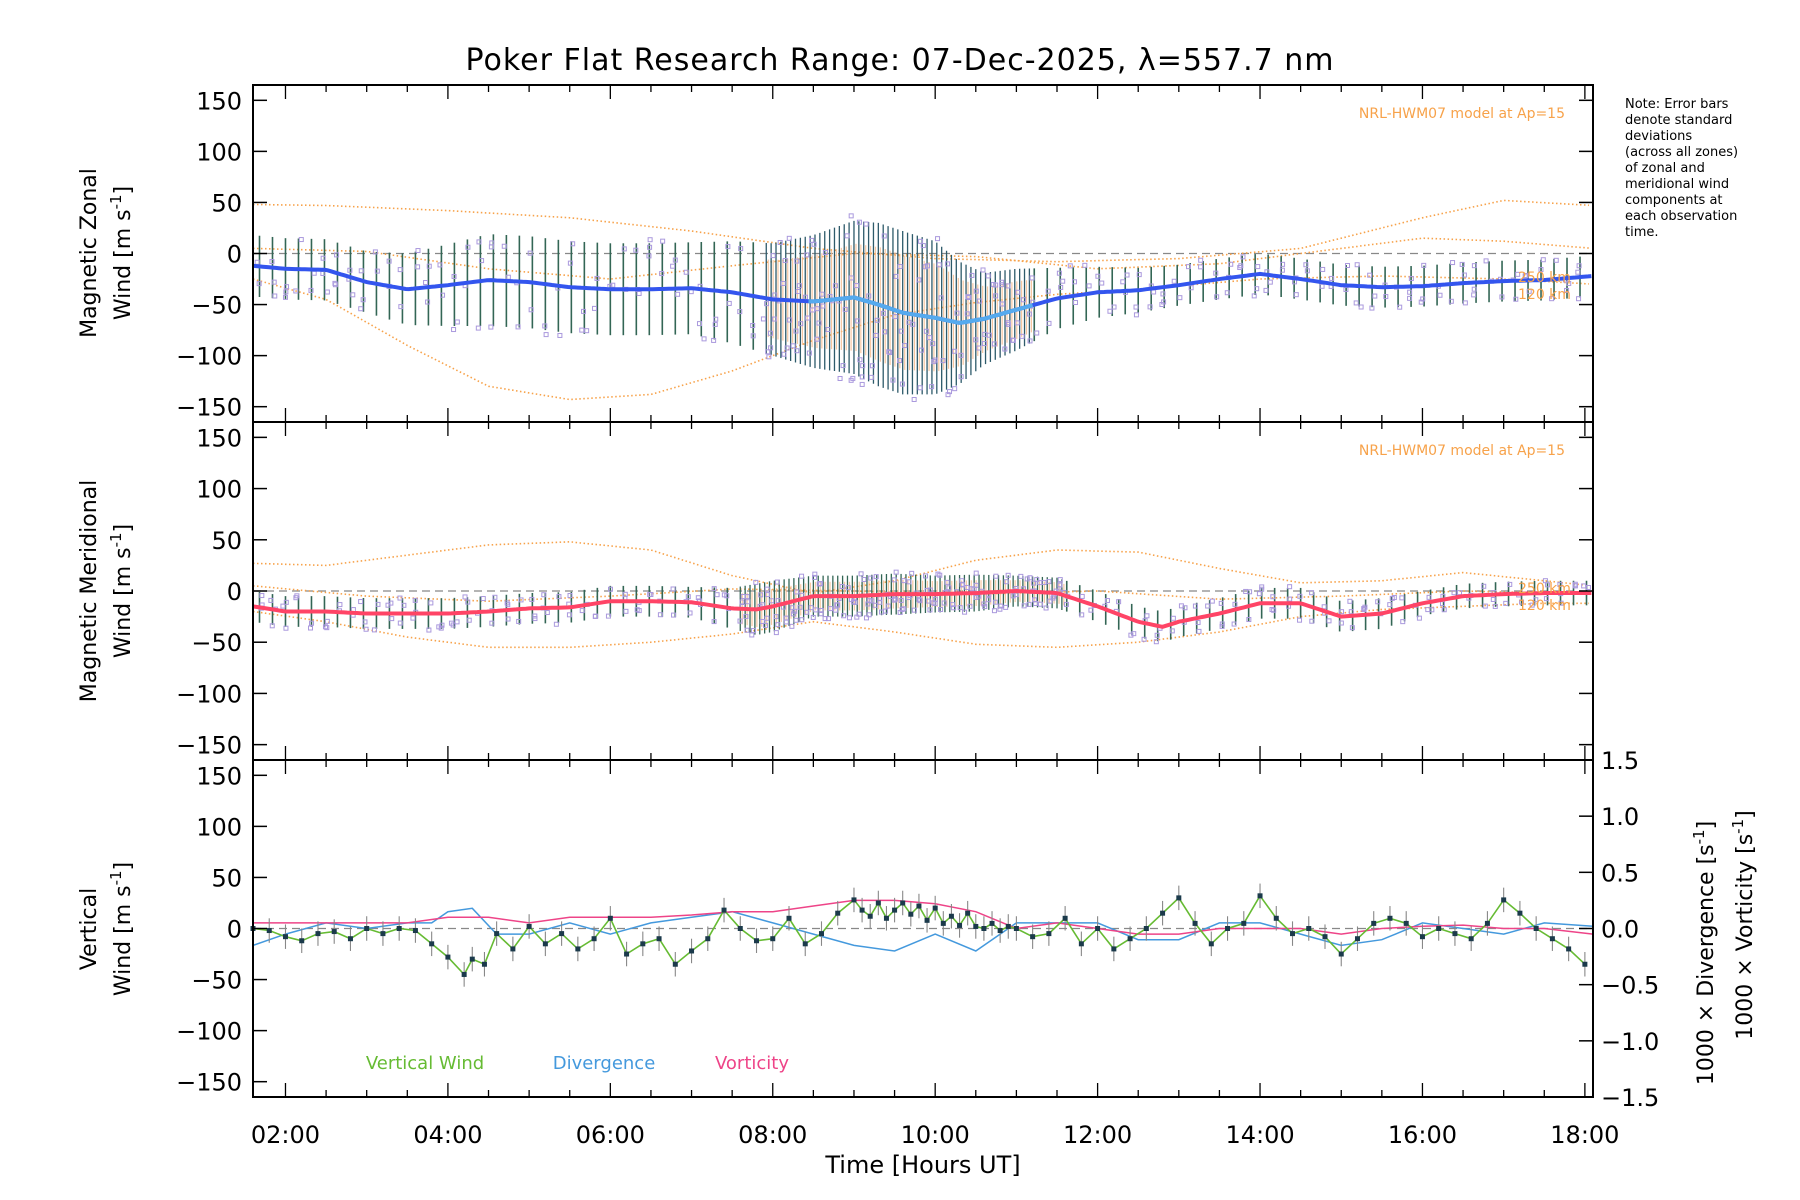 Image resolution: width=1800 pixels, height=1200 pixels. I want to click on vertical-y2tick-label: 1.5, so click(1620, 761).